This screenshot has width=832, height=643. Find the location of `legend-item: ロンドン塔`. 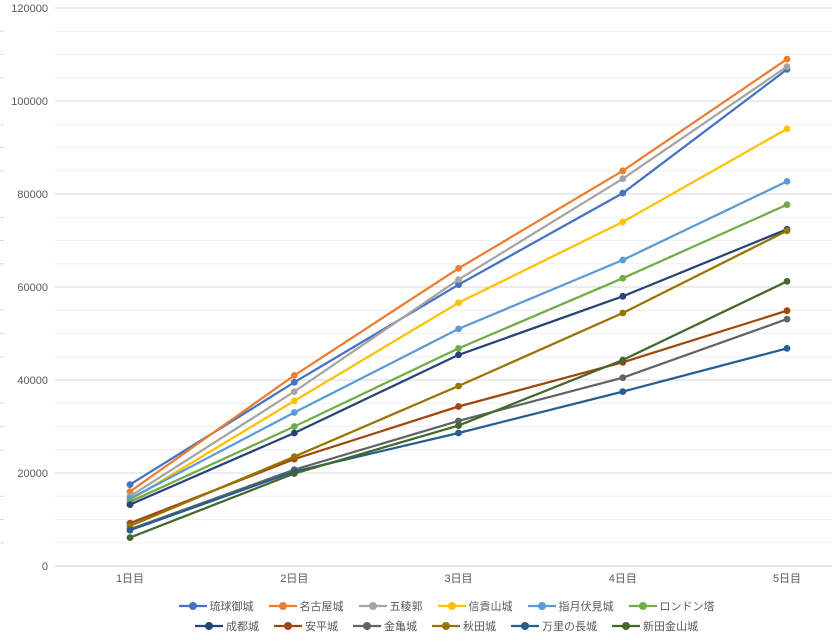

legend-item: ロンドン塔 is located at coordinates (671, 606).